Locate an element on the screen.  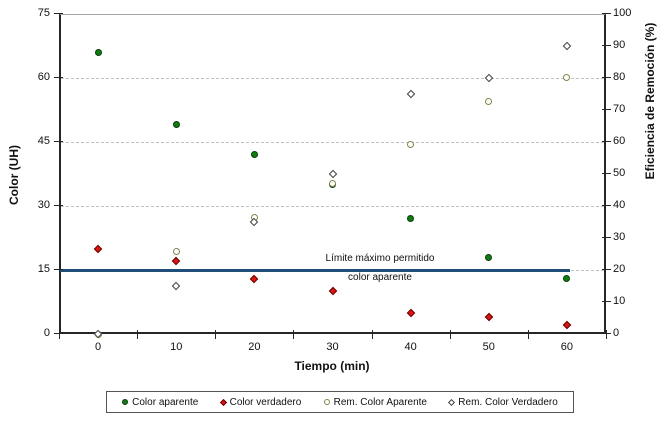
x-axis-tick-label: 0 is located at coordinates (98, 347).